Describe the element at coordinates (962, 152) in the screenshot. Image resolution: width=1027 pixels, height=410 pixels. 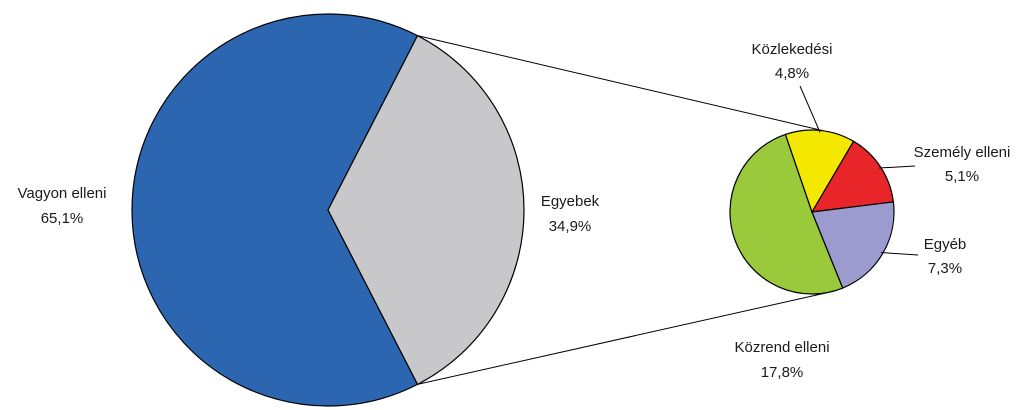
I see `slice-label-szemely: Személy elleni` at that location.